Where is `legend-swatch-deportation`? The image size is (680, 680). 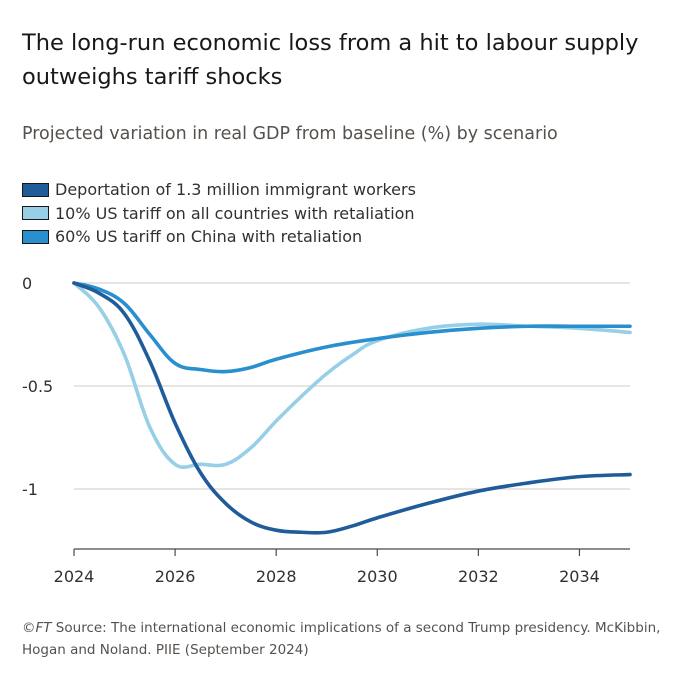
legend-swatch-deportation is located at coordinates (35, 189).